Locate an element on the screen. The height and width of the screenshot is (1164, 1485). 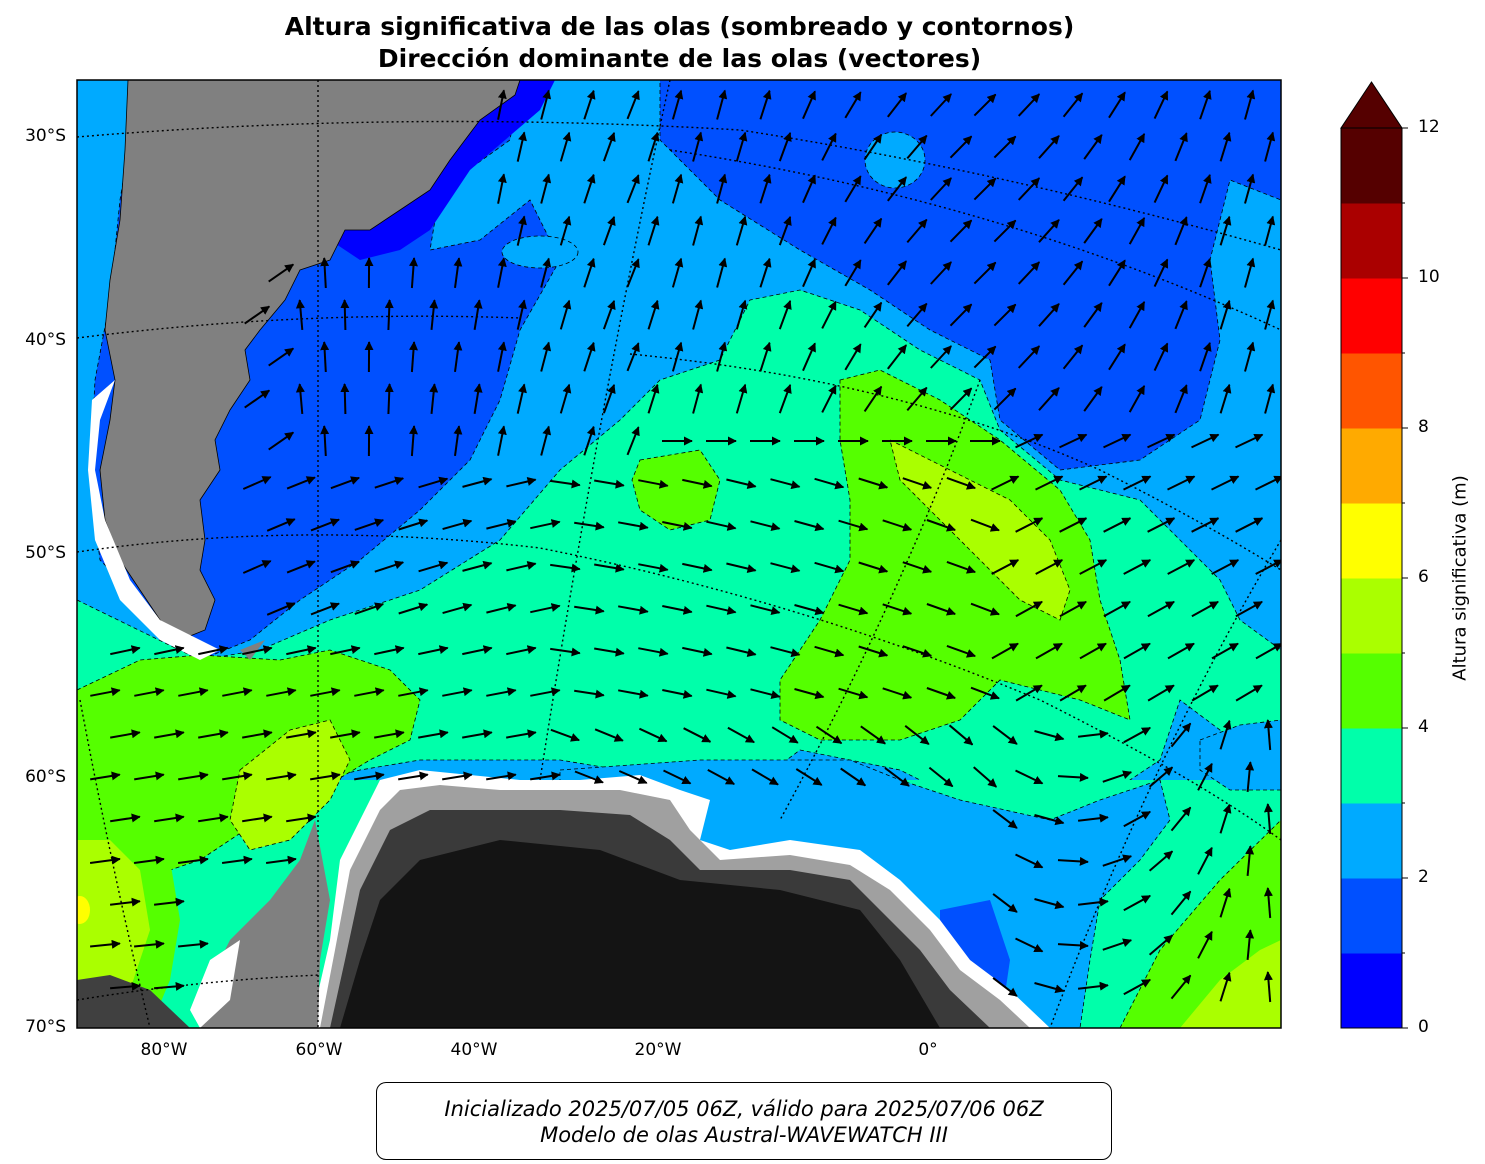
antarctica-interior is located at coordinates (640, 934).